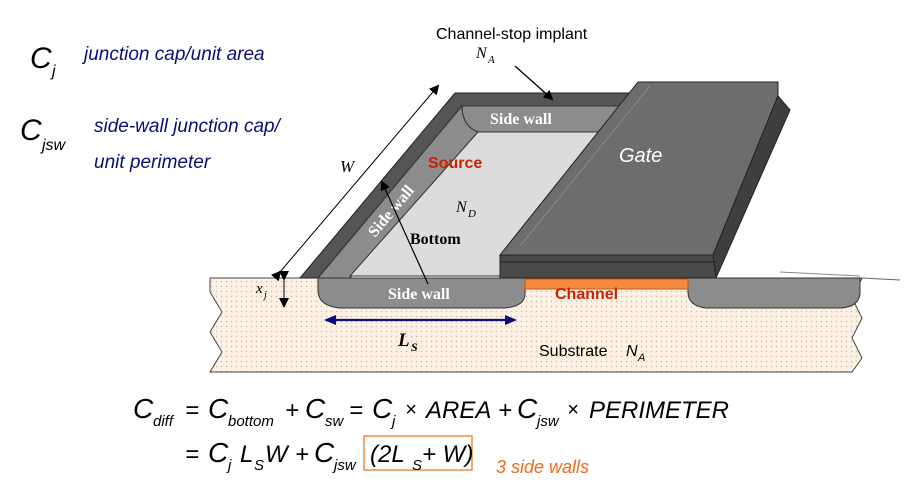 The width and height of the screenshot is (908, 490). I want to click on eq2-ls: L, so click(246, 454).